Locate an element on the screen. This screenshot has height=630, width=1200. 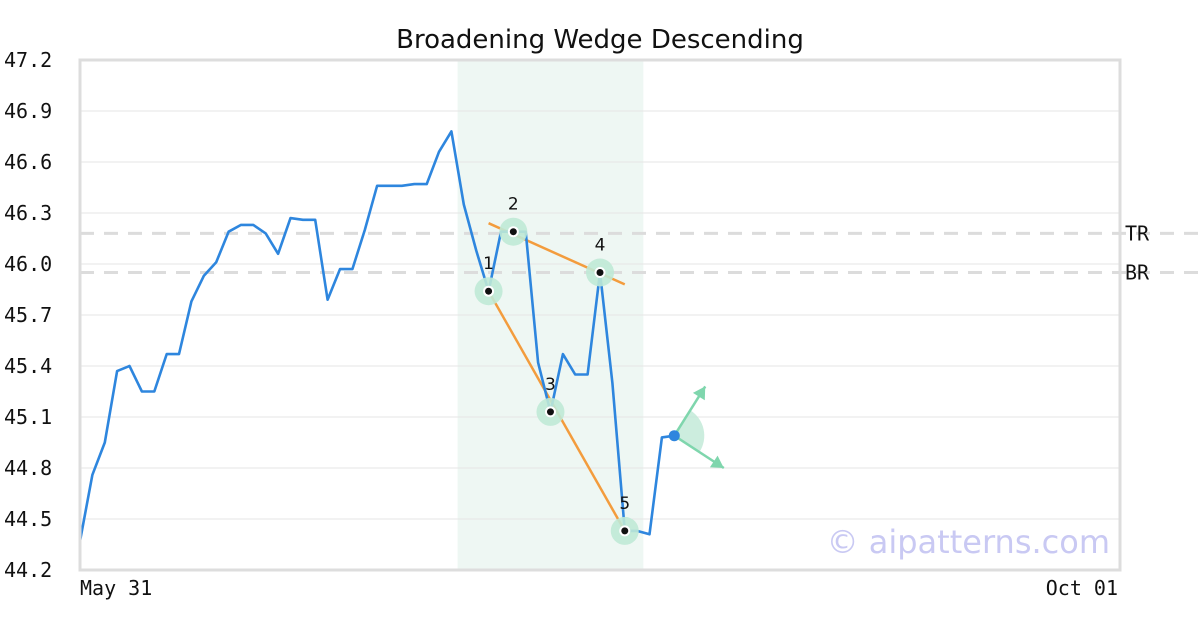
y-tick-label: 45.1 is located at coordinates (28, 417).